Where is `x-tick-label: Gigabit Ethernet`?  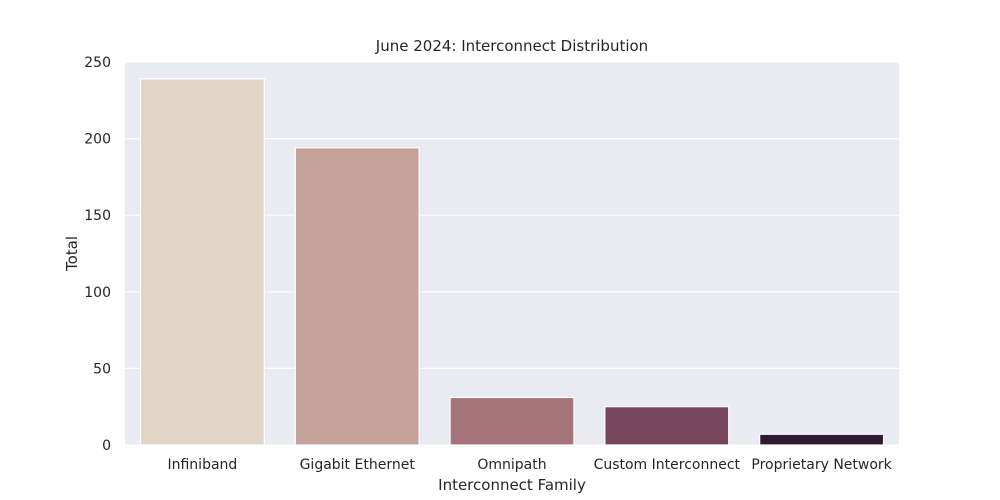 x-tick-label: Gigabit Ethernet is located at coordinates (358, 465).